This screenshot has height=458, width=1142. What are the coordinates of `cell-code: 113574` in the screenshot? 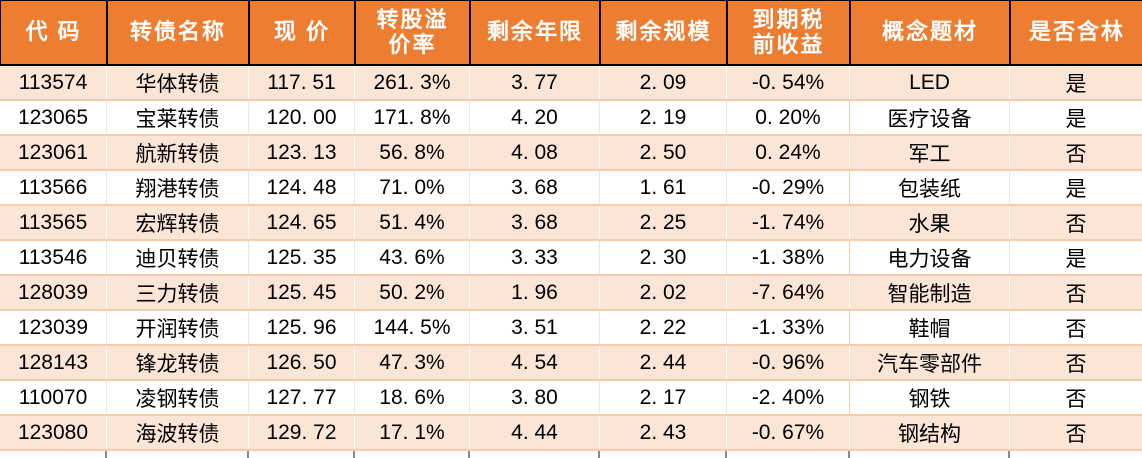 It's located at (53, 82).